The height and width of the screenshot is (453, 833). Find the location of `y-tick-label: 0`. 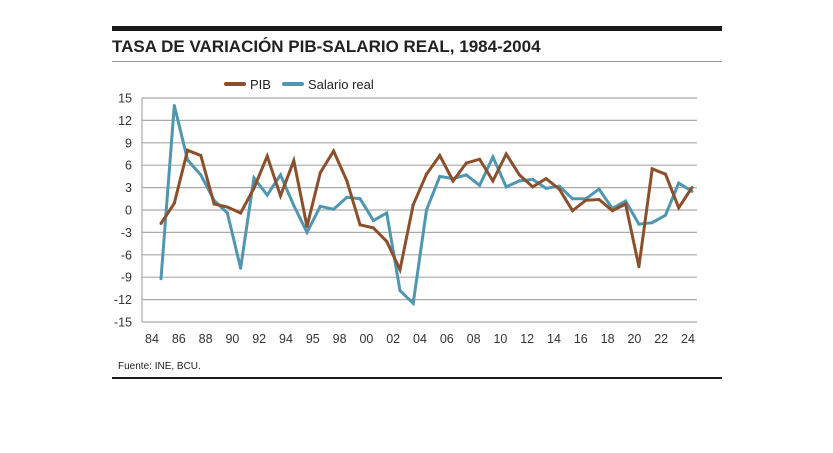

y-tick-label: 0 is located at coordinates (128, 211).